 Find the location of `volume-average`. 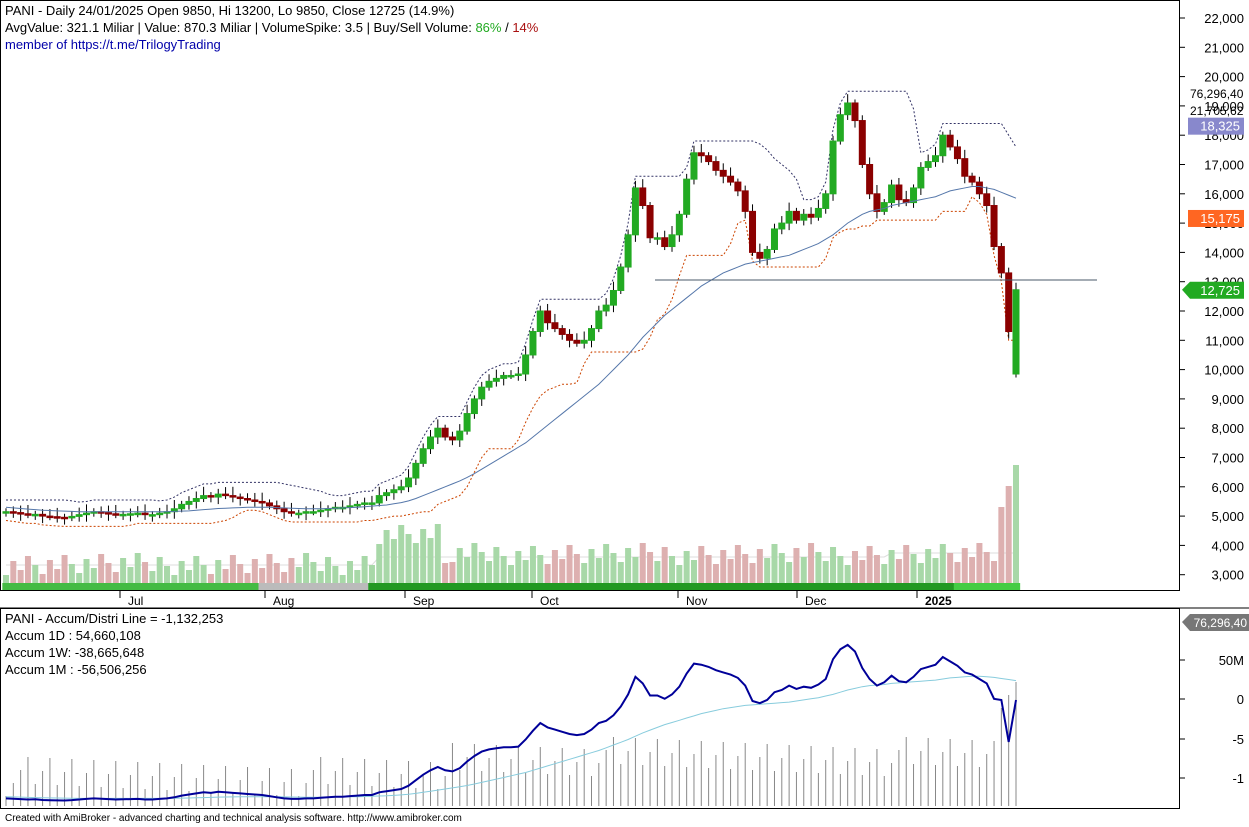

volume-average is located at coordinates (511, 559).